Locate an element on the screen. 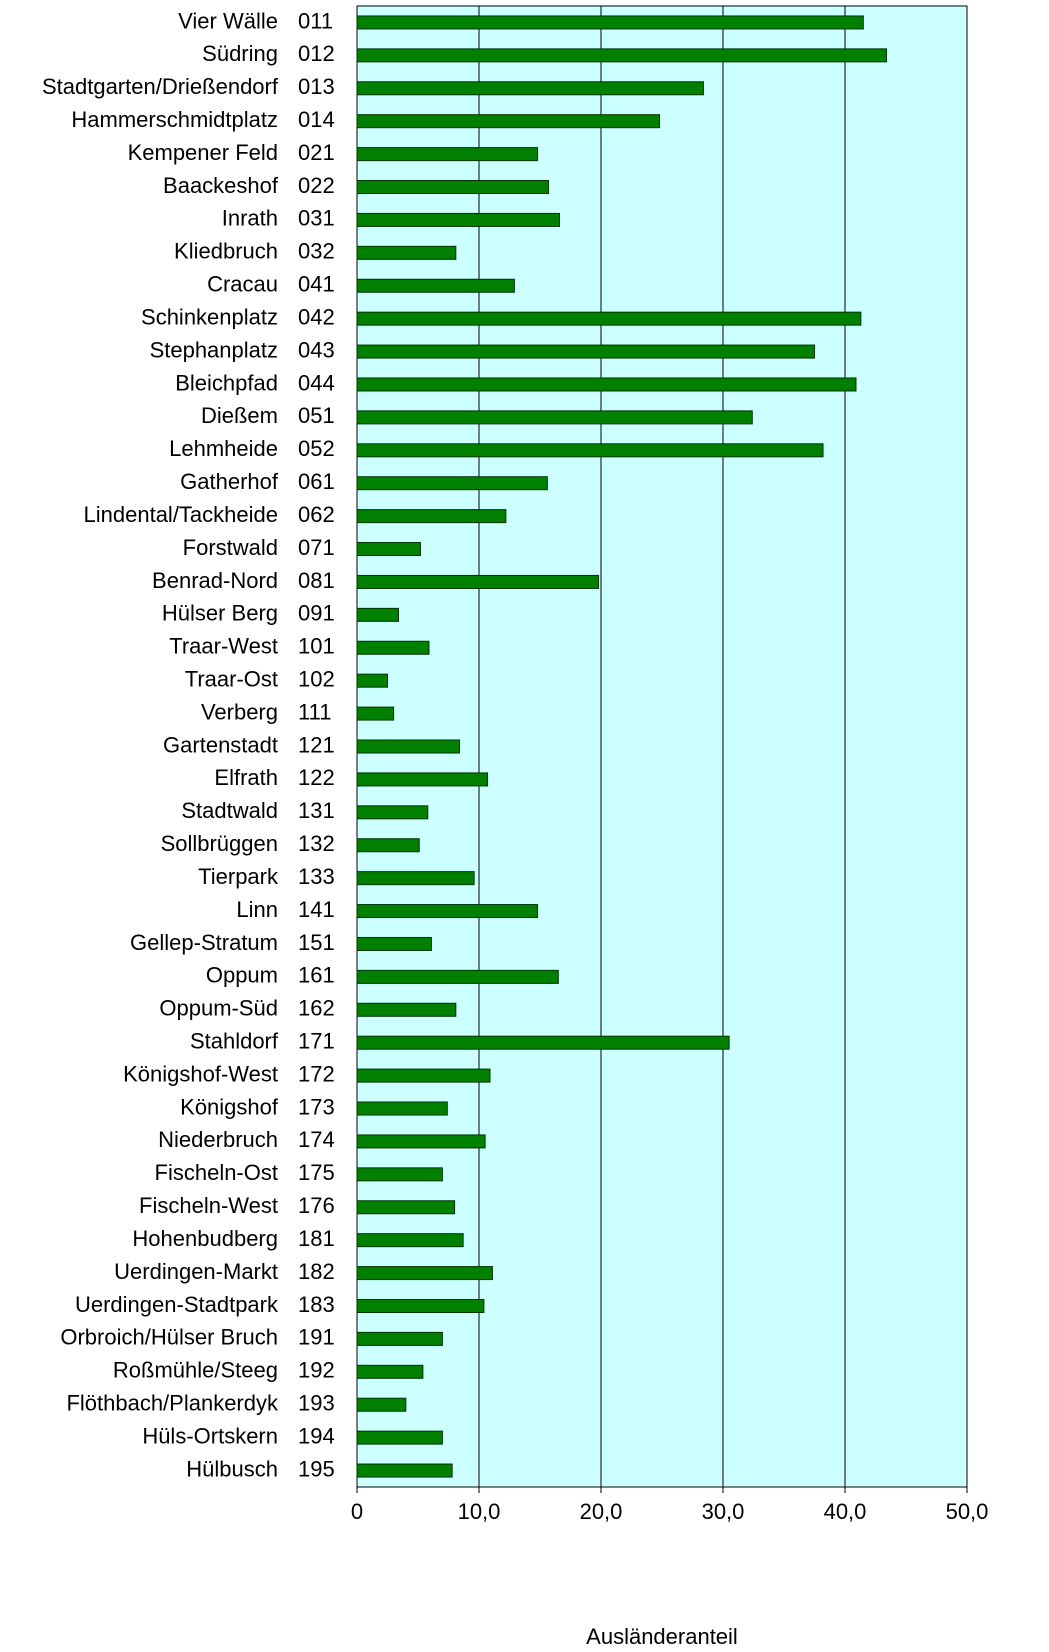 Image resolution: width=1049 pixels, height=1652 pixels. y-tick-code: 042 is located at coordinates (316, 316).